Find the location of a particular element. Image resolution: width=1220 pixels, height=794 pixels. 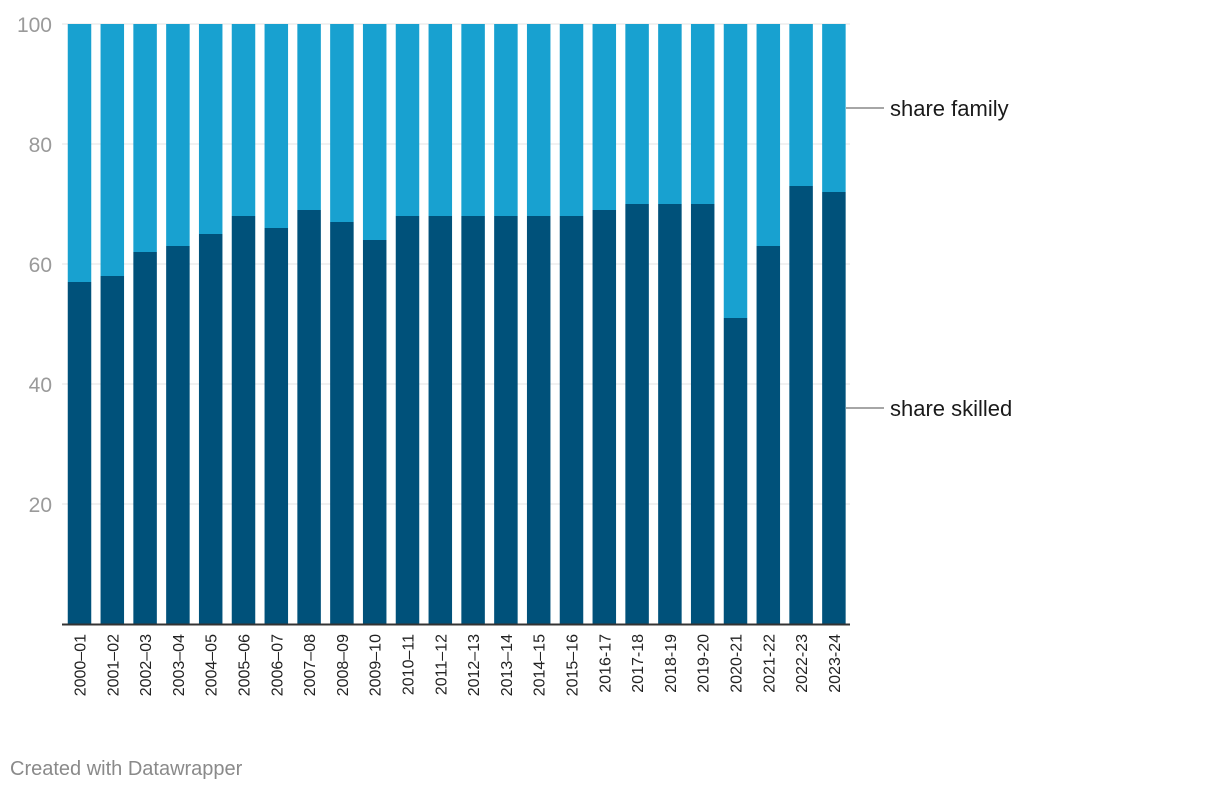

x-tick-label: 2005–06 is located at coordinates (245, 665).